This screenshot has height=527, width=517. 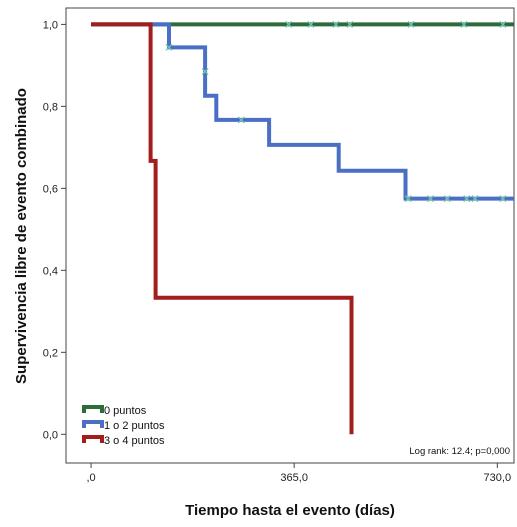 What do you see at coordinates (50, 435) in the screenshot?
I see `y-tick-label: 0,0` at bounding box center [50, 435].